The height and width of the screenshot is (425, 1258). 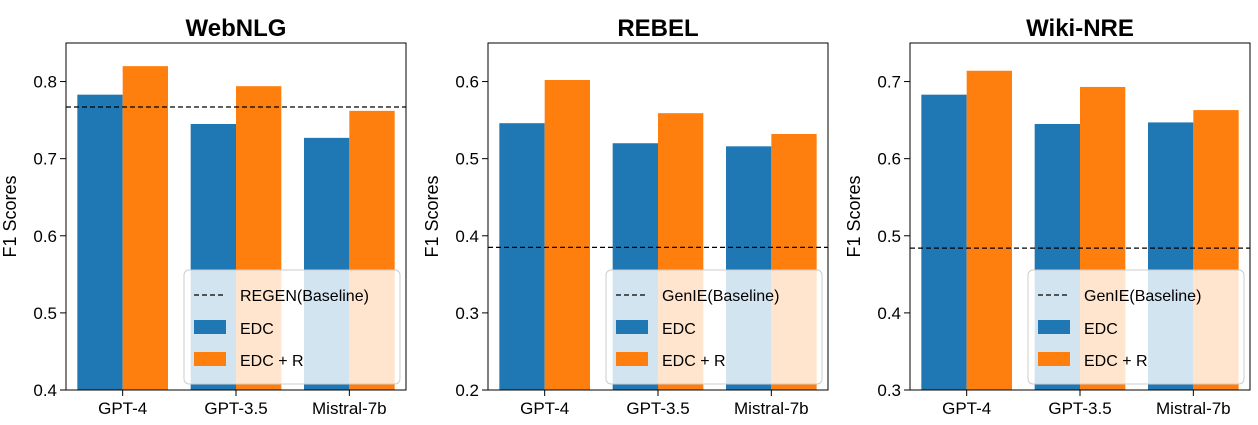 What do you see at coordinates (304, 296) in the screenshot?
I see `legend-label: REGEN(Baseline)` at bounding box center [304, 296].